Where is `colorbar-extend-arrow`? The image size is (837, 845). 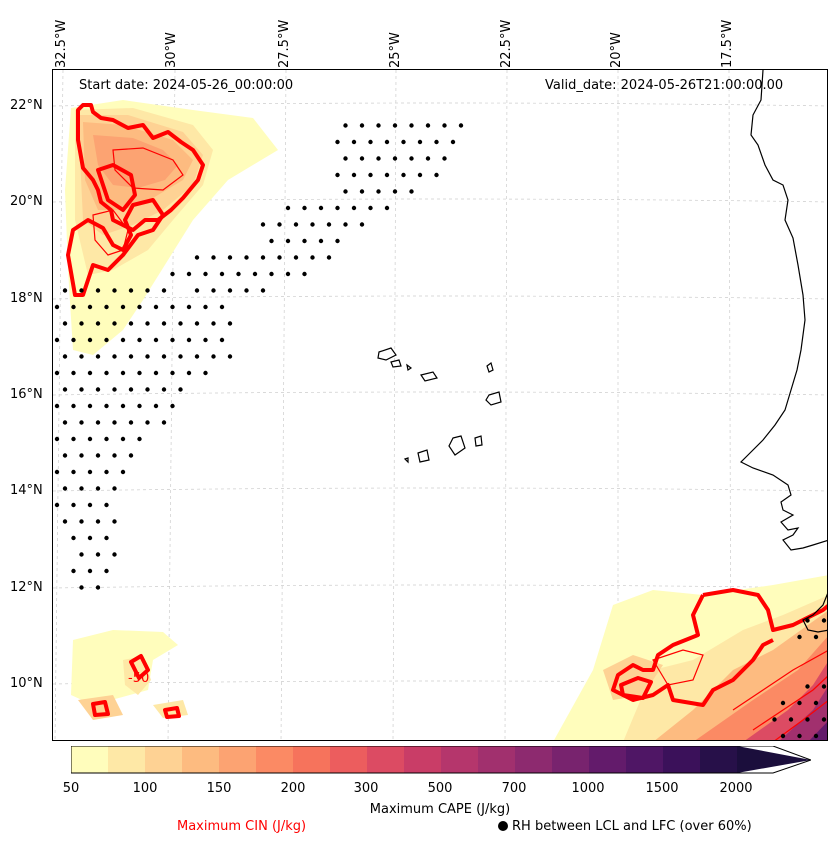 colorbar-extend-arrow is located at coordinates (774, 759).